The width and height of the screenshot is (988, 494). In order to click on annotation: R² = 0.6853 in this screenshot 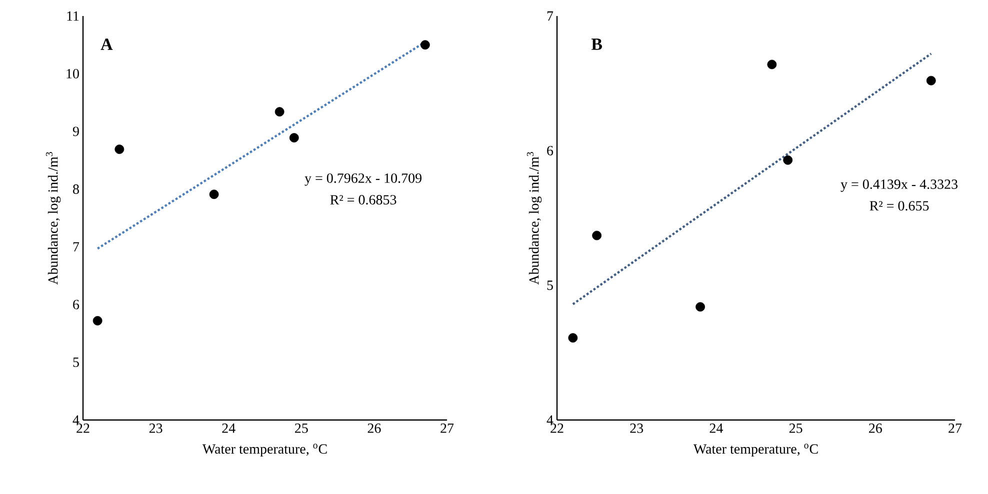, I will do `click(363, 200)`.